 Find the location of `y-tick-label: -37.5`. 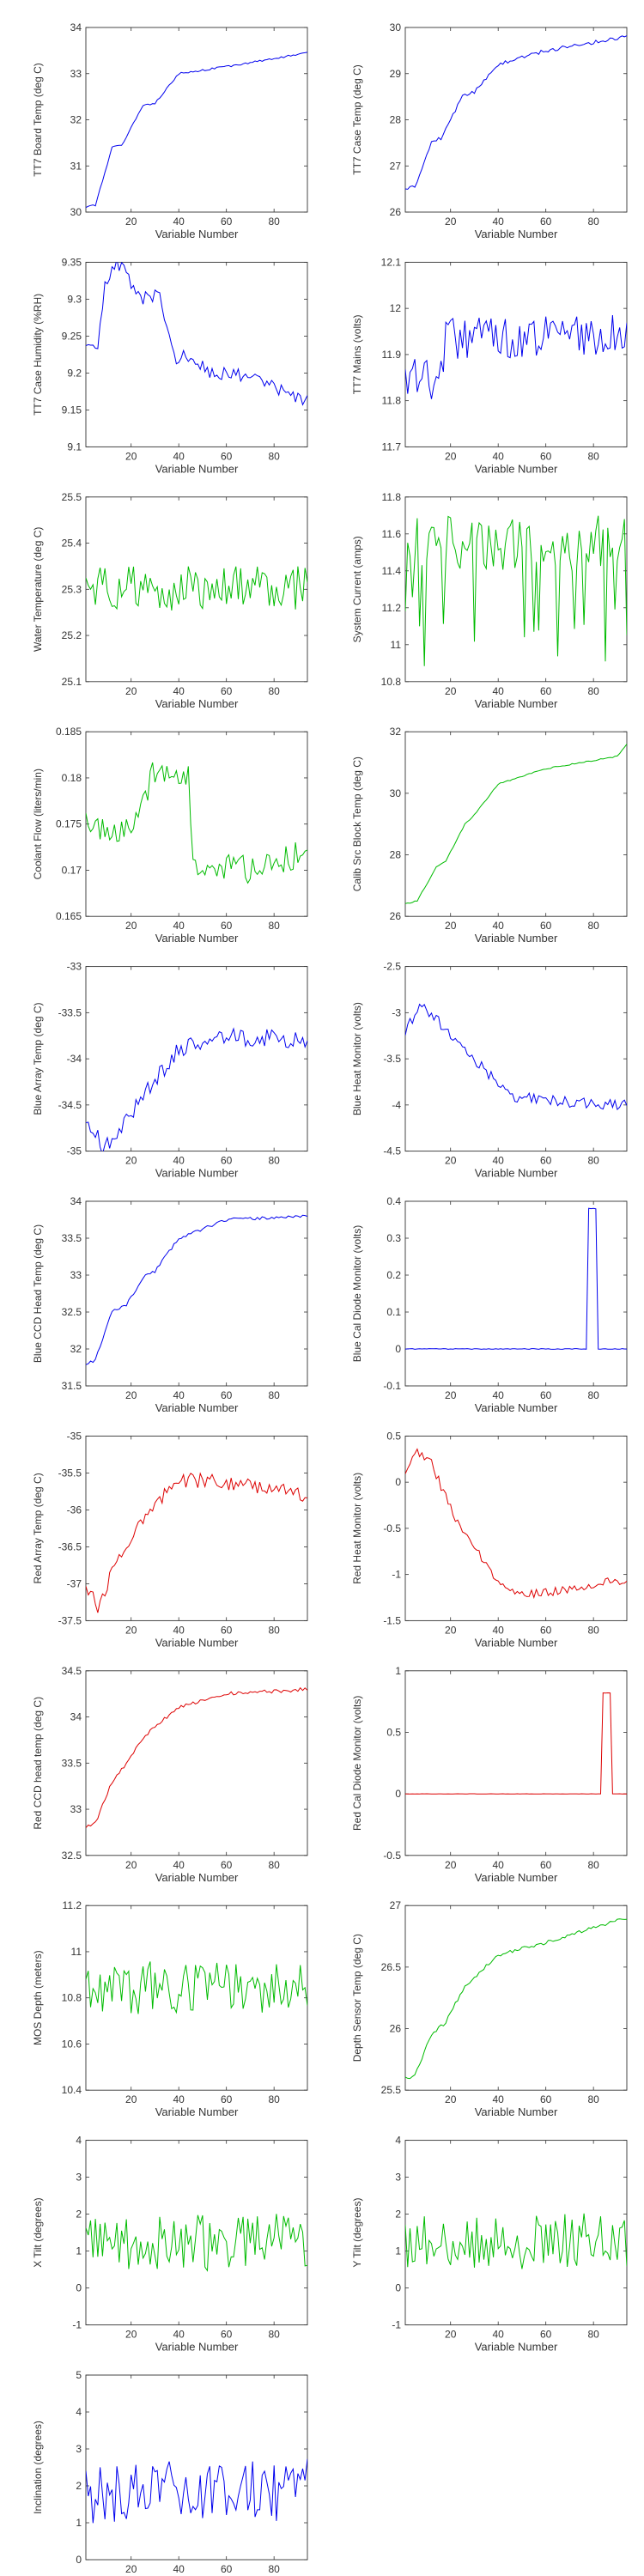

y-tick-label: -37.5 is located at coordinates (70, 1620).